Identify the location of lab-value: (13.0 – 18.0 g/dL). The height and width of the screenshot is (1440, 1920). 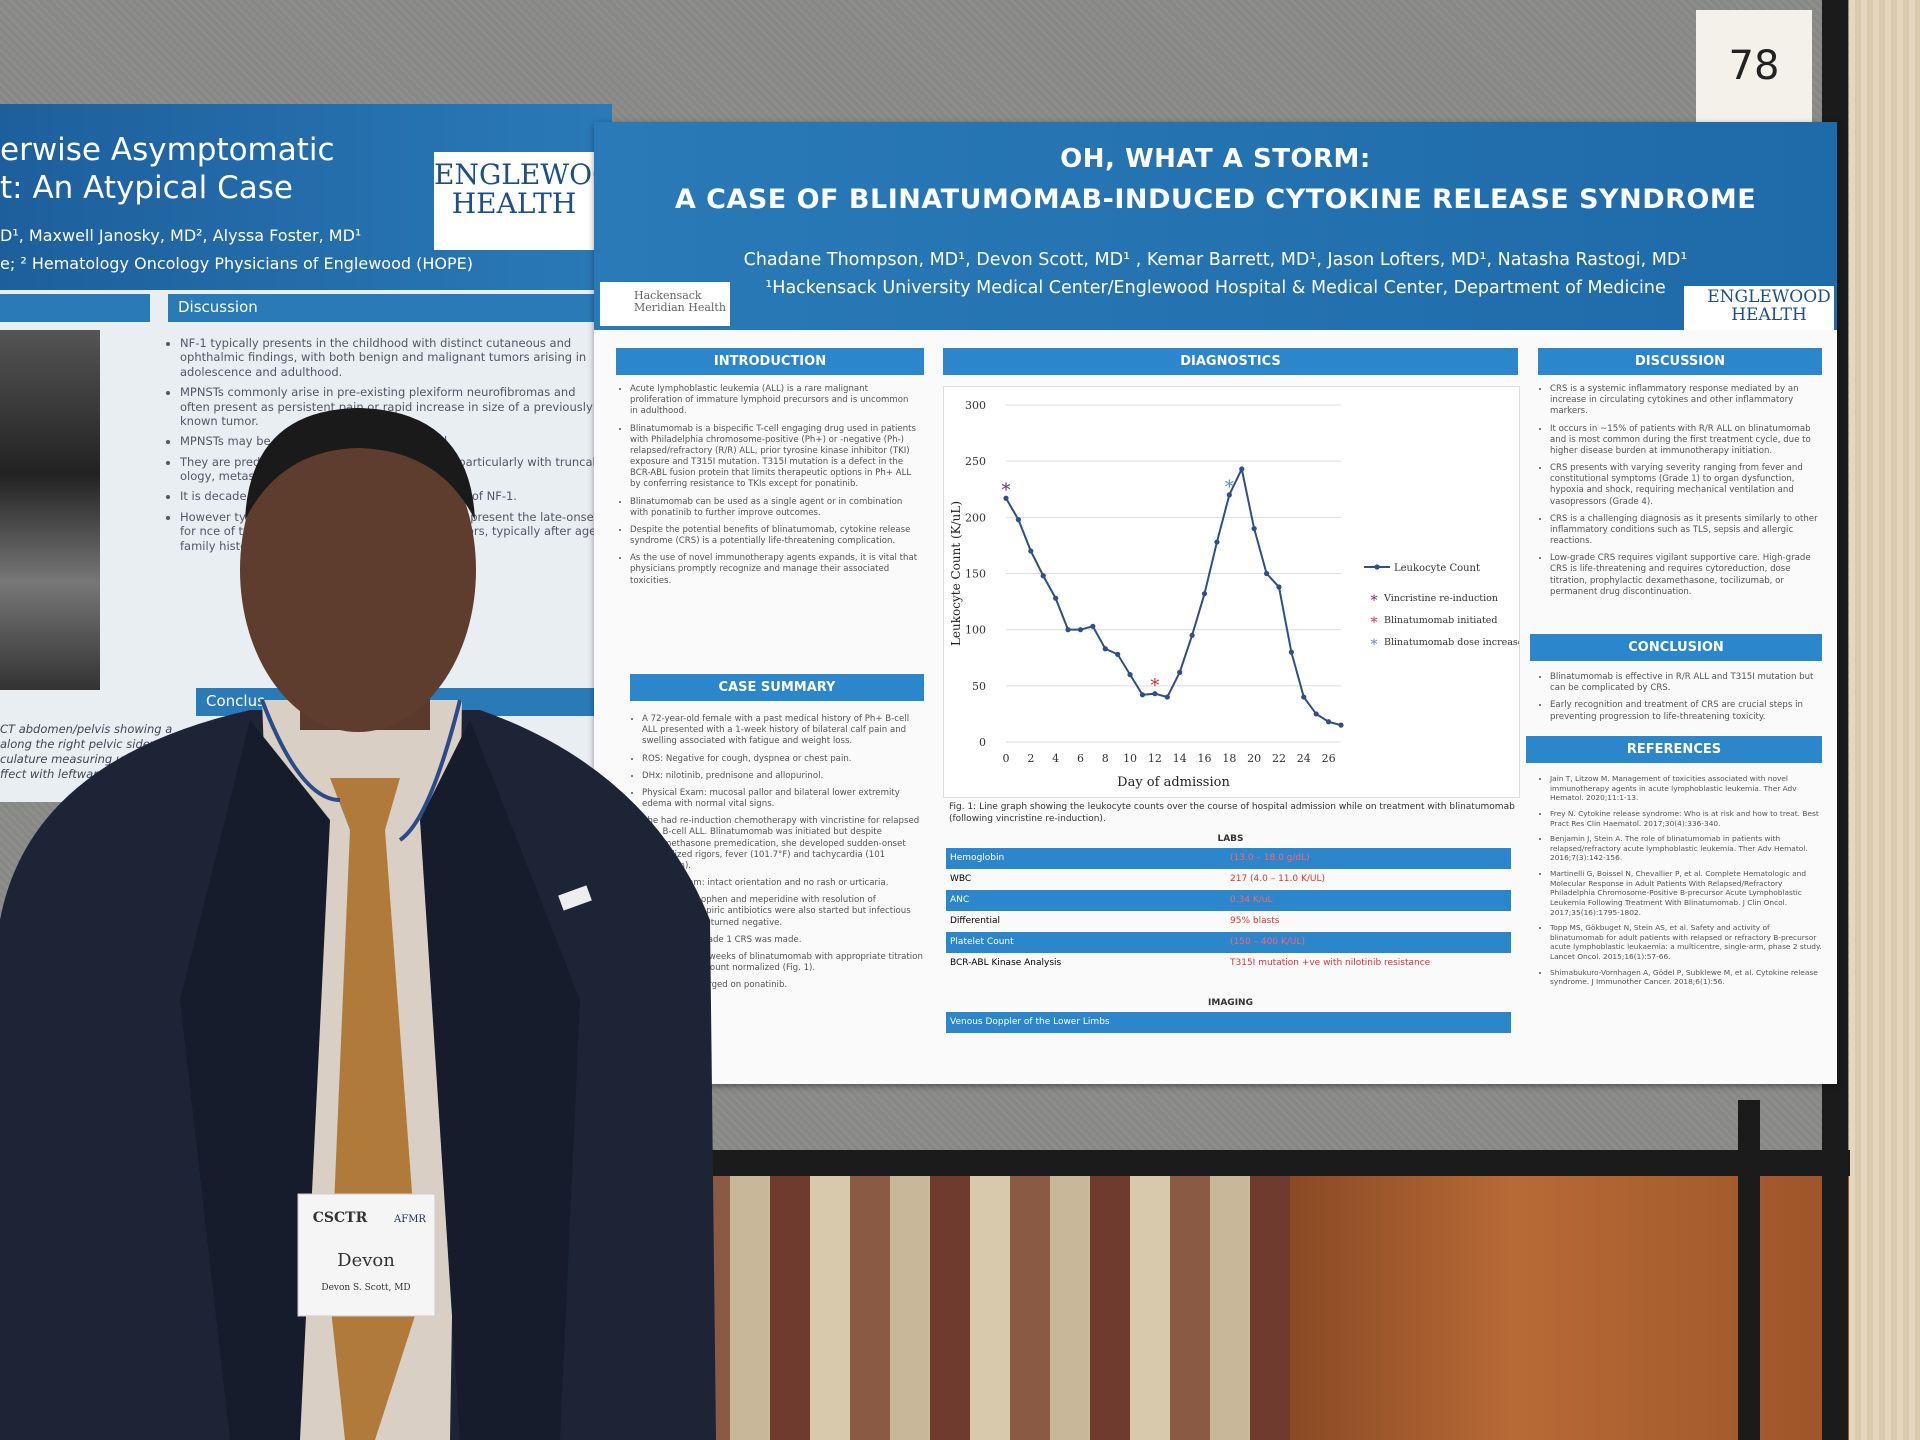
(1270, 858).